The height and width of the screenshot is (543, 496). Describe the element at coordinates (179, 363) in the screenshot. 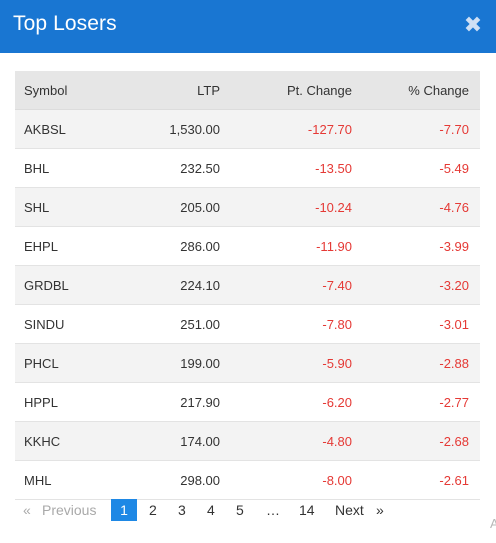

I see `cell-ltp: 199.00` at that location.